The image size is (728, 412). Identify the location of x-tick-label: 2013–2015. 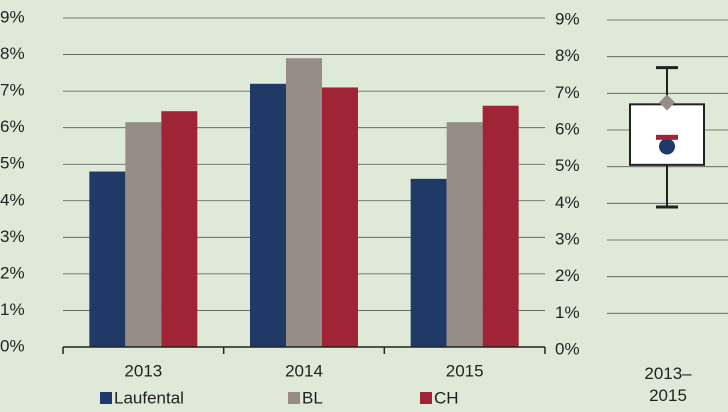
(668, 384).